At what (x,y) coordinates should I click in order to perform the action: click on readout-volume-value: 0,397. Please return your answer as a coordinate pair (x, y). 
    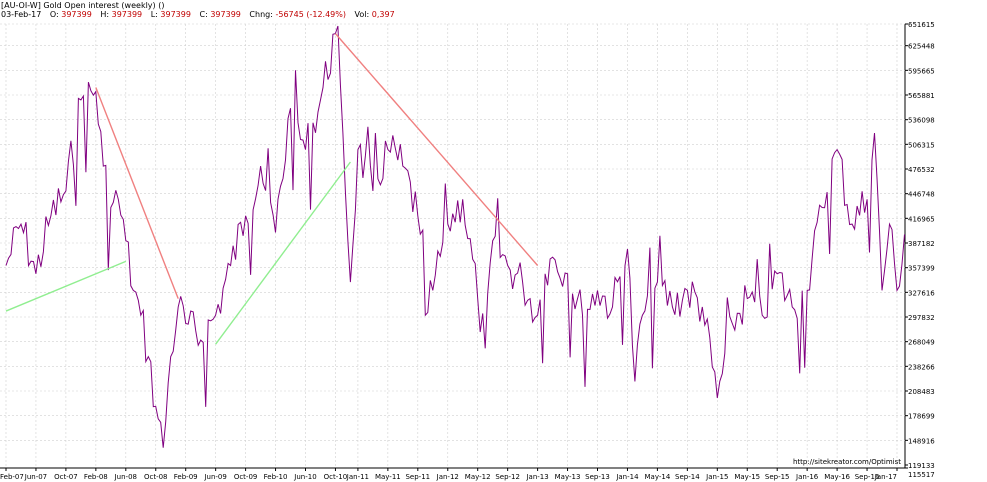
    Looking at the image, I should click on (383, 14).